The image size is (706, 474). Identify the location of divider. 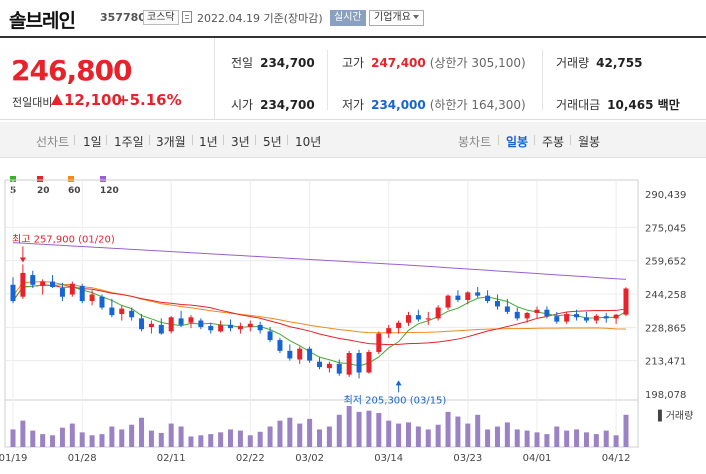
(542, 80).